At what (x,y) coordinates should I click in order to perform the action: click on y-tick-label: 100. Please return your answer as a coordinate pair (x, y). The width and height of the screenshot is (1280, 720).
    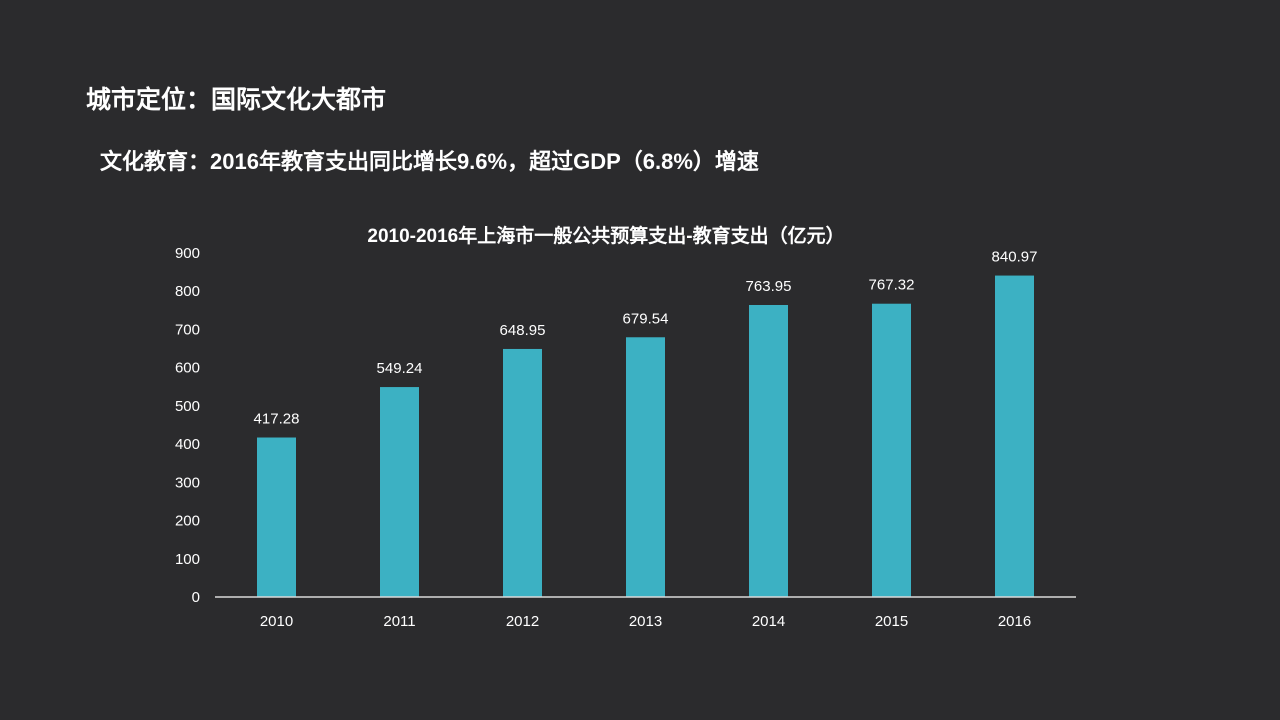
    Looking at the image, I should click on (187, 559).